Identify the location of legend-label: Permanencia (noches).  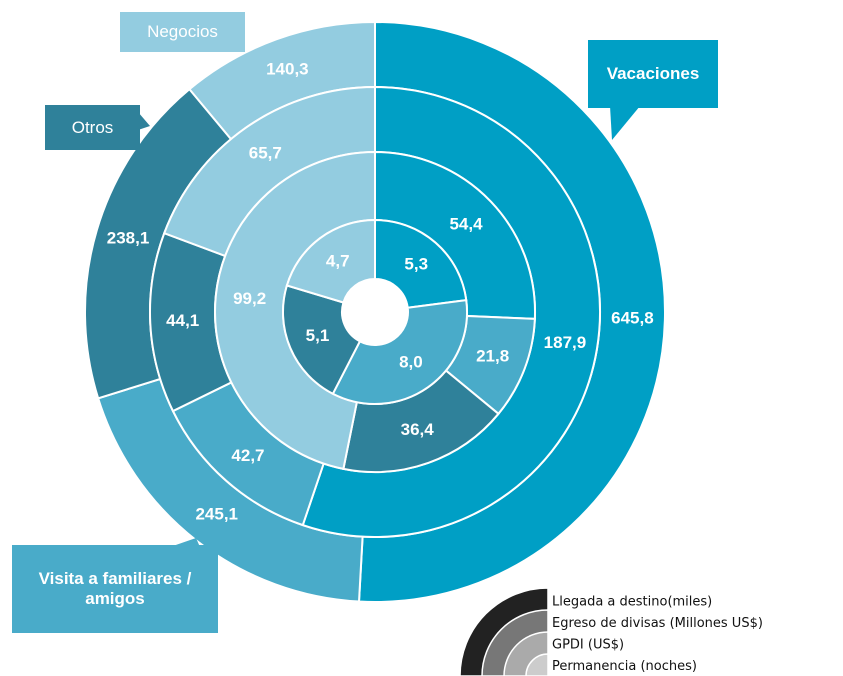
(624, 666).